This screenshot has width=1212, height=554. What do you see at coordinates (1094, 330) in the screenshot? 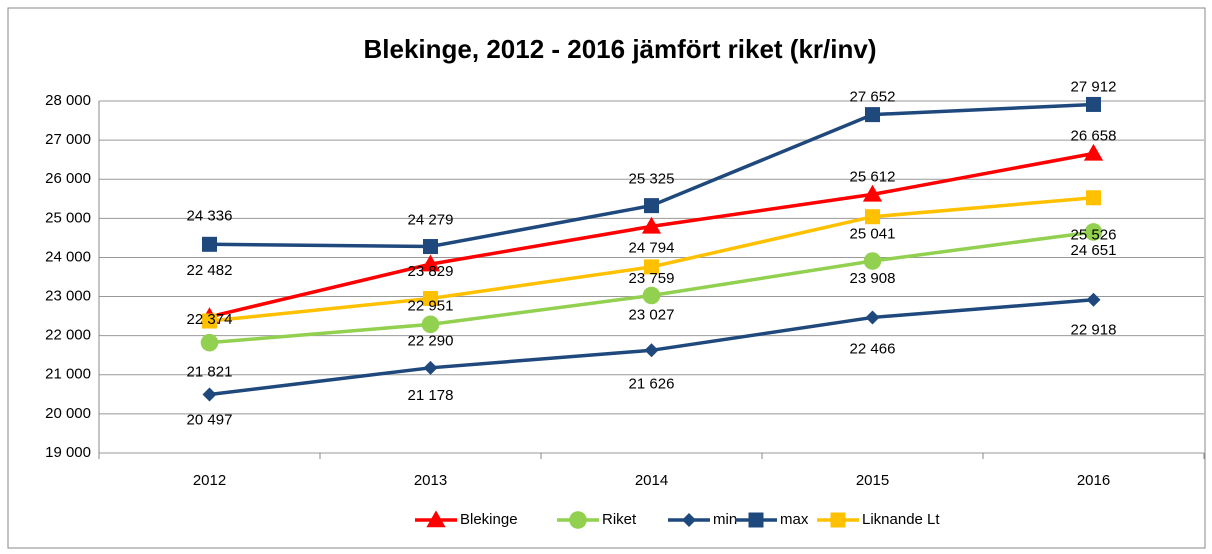
I see `data-label: 22 918` at bounding box center [1094, 330].